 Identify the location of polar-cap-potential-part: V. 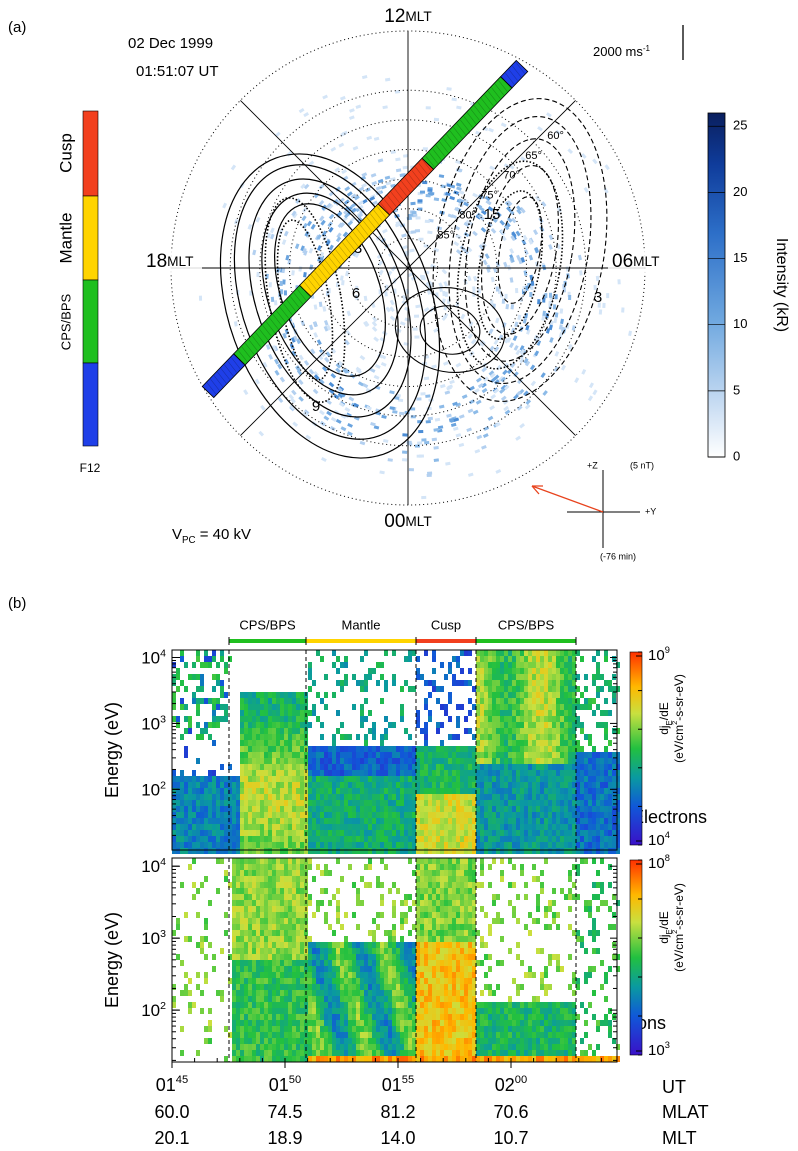
(177, 534).